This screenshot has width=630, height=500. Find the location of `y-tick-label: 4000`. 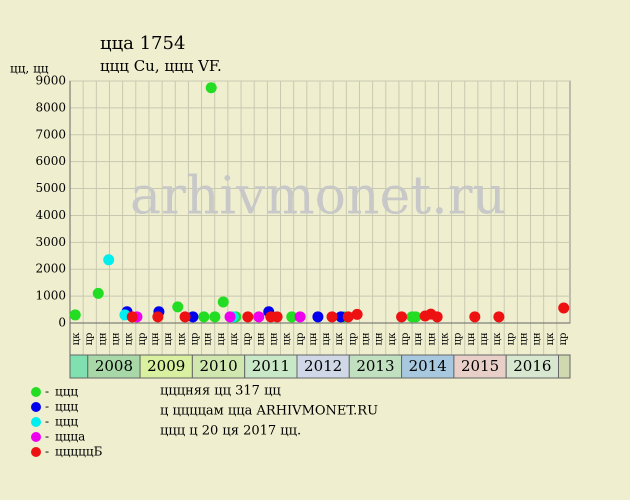

y-tick-label: 4000 is located at coordinates (50, 215).